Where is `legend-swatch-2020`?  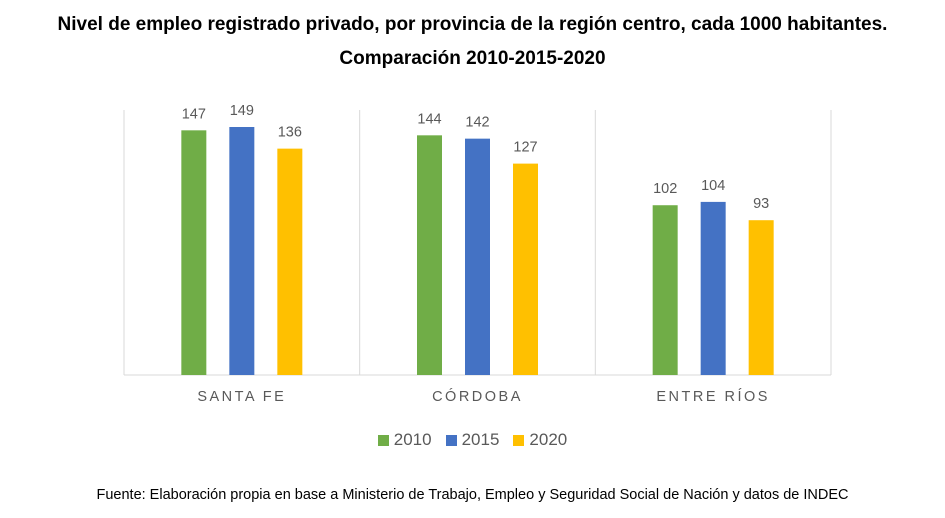 legend-swatch-2020 is located at coordinates (519, 440).